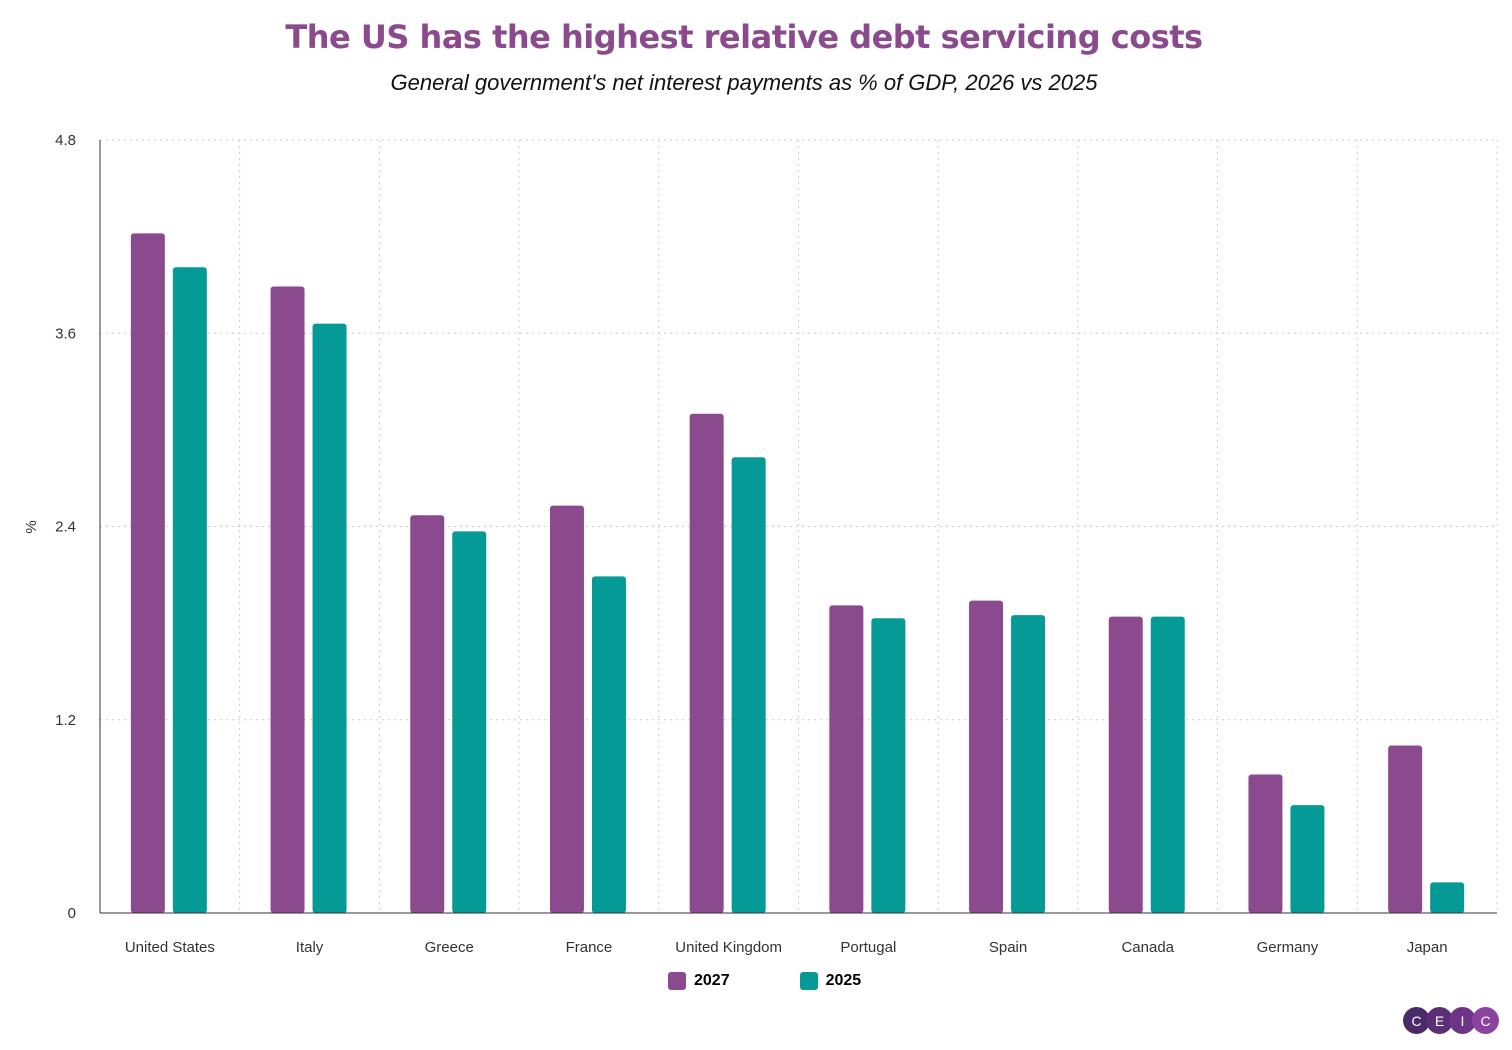  What do you see at coordinates (65, 527) in the screenshot?
I see `y-tick-label: 2.4` at bounding box center [65, 527].